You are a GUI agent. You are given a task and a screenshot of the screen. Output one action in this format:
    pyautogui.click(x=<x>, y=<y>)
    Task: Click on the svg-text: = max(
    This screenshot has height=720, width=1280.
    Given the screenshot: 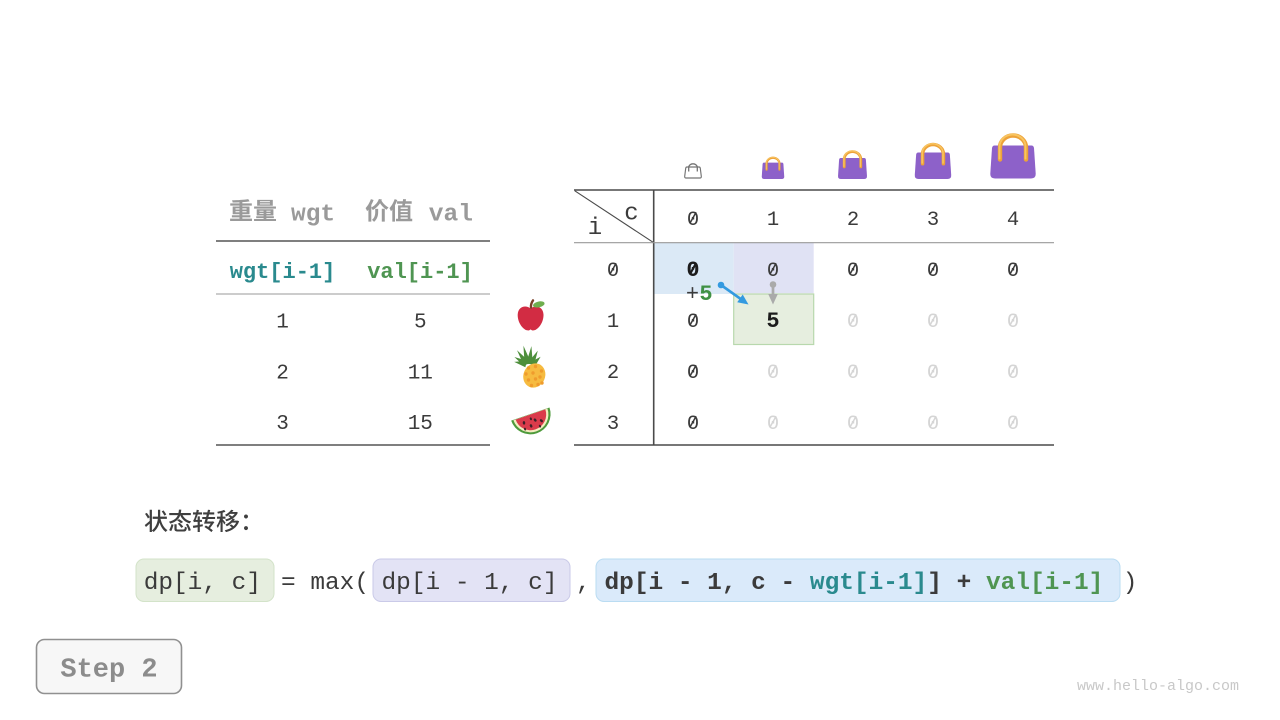 What is the action you would take?
    pyautogui.click(x=325, y=583)
    